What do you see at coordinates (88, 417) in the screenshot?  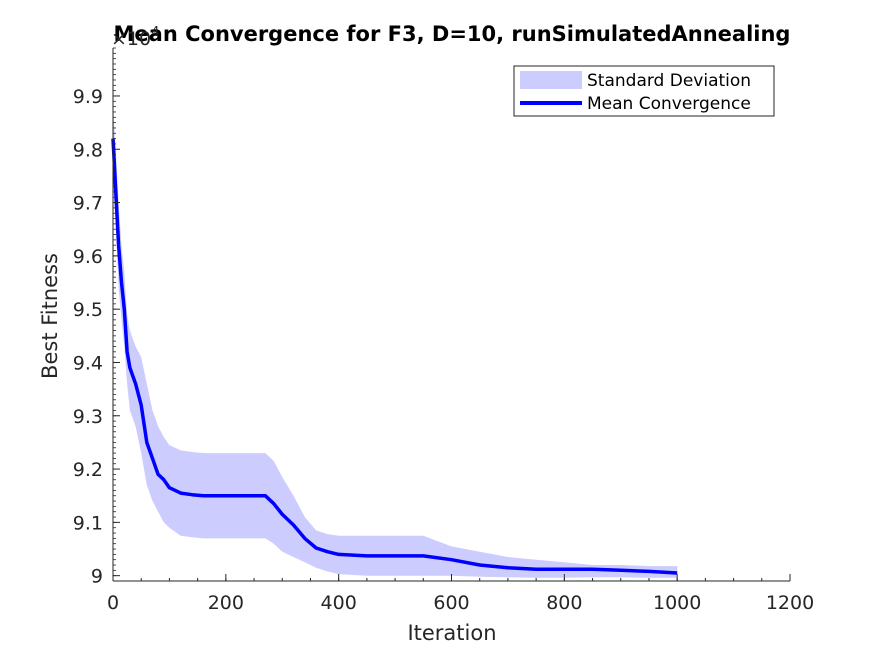 I see `y-tick-label: 9.3` at bounding box center [88, 417].